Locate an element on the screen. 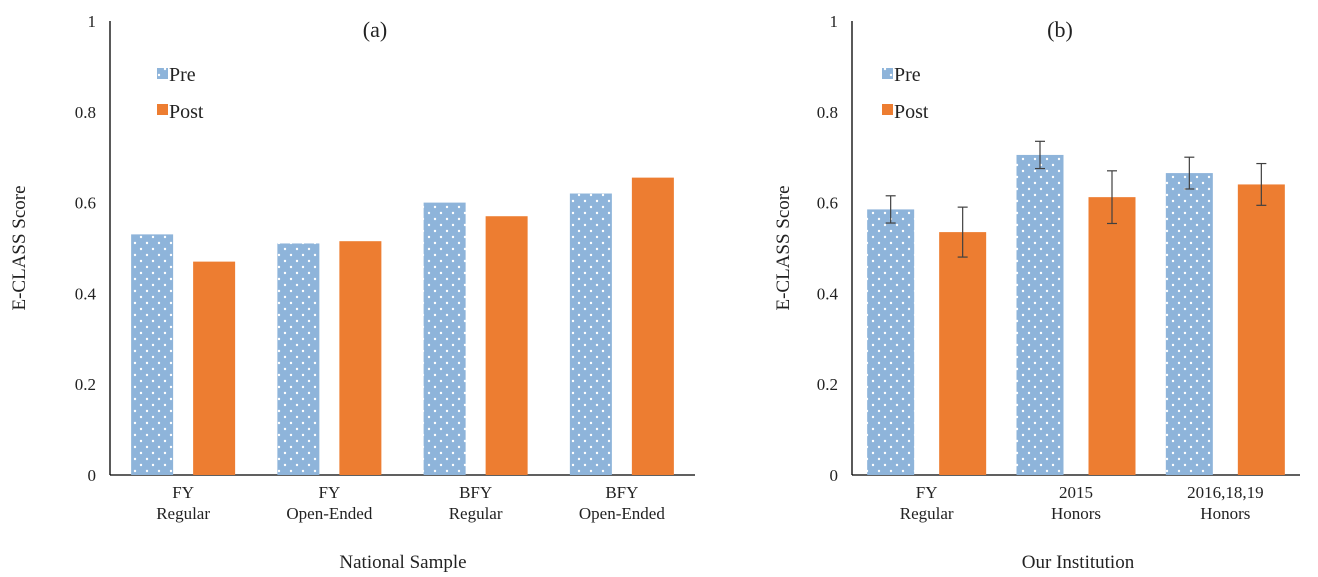 Image resolution: width=1318 pixels, height=577 pixels. category-labels: FY Regular 2015 Honors 2016,18,19 Honors is located at coordinates (1082, 503).